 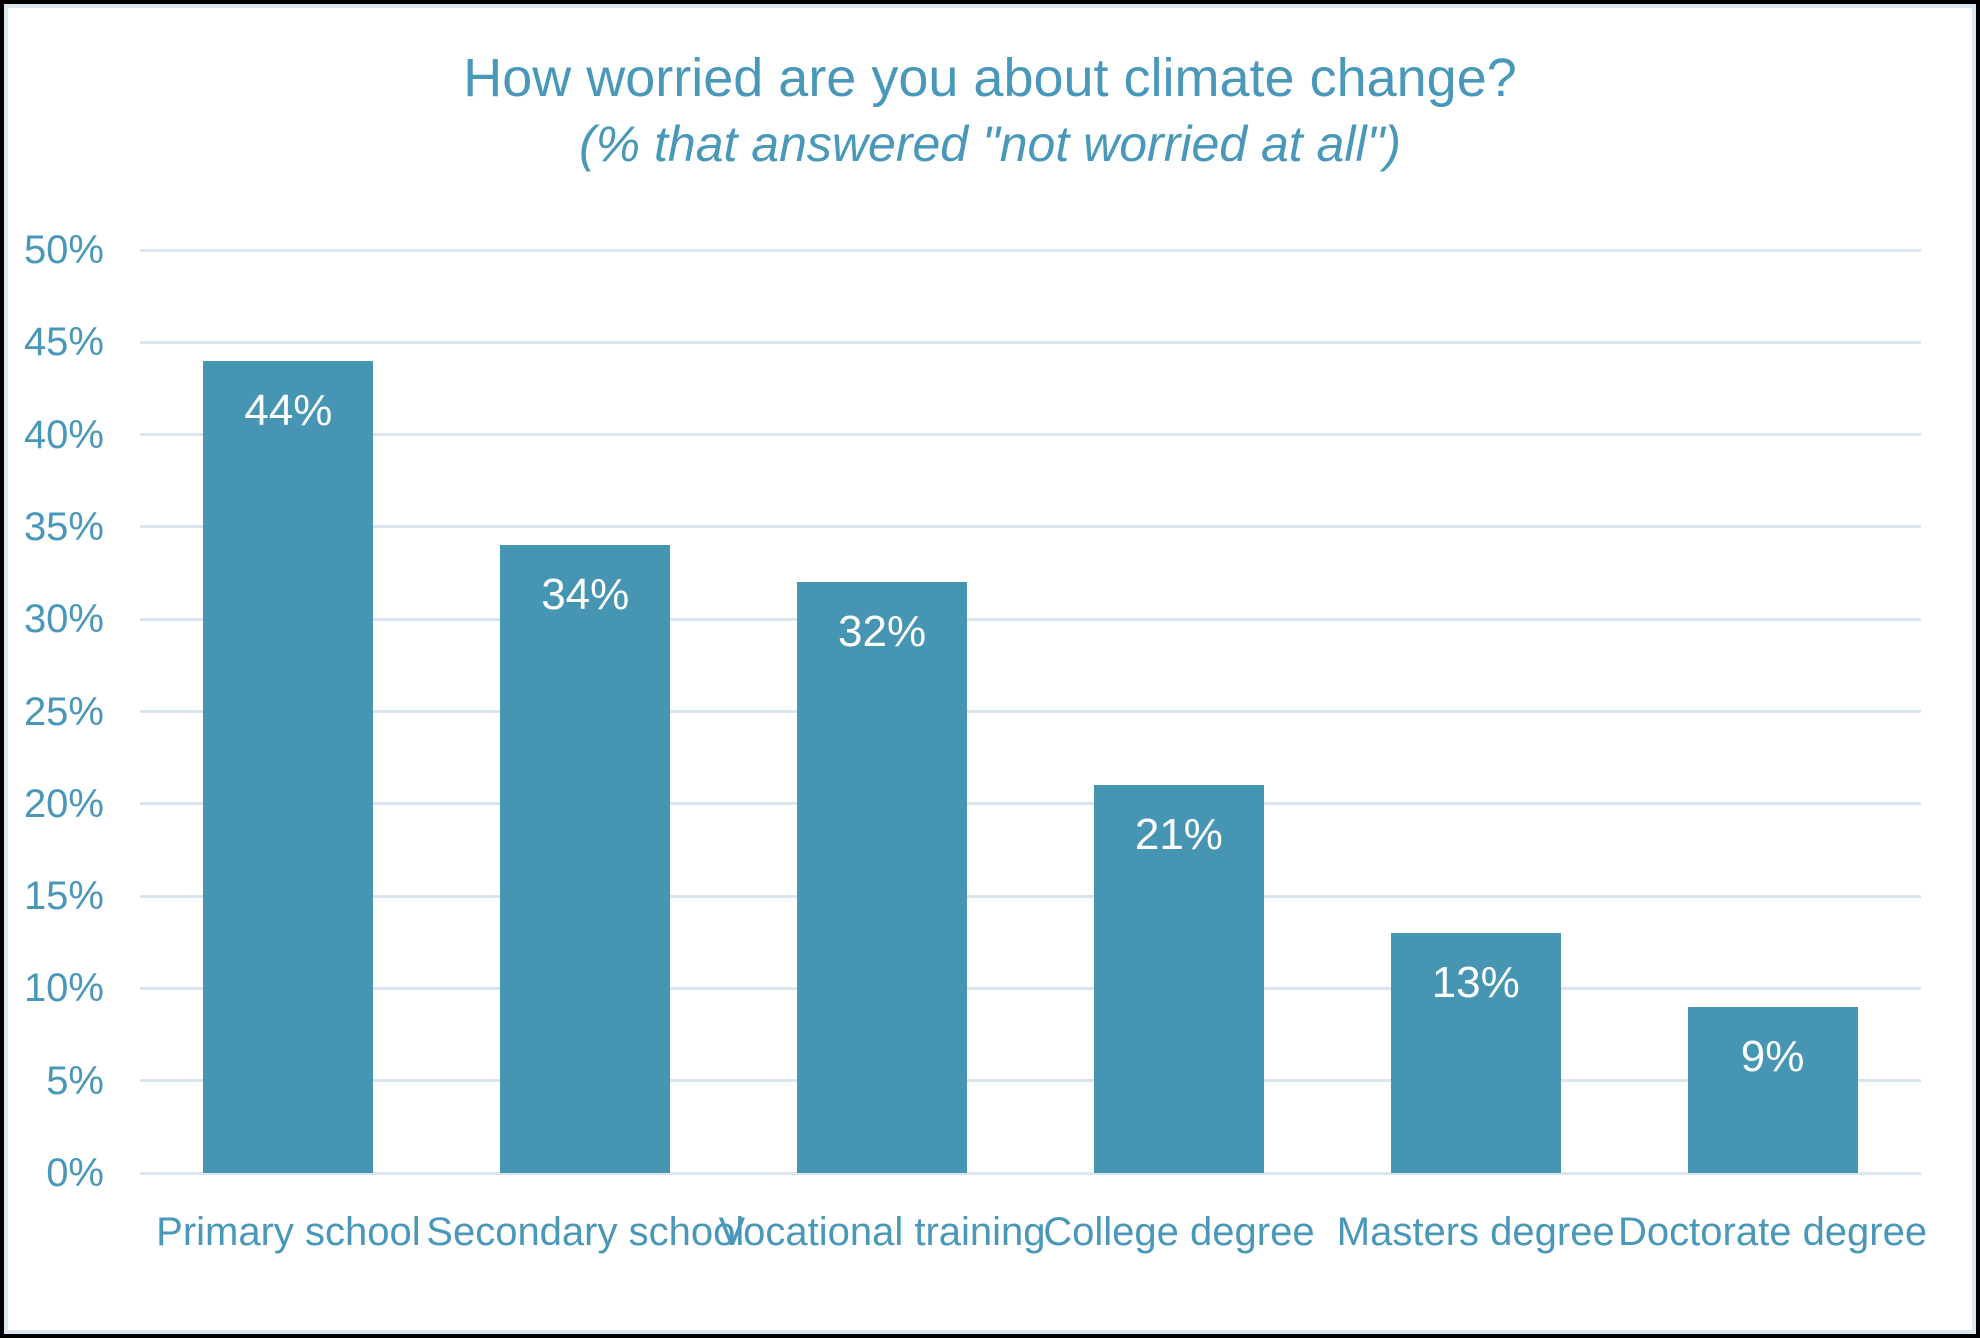 What do you see at coordinates (1772, 1089) in the screenshot?
I see `bar-doctorate-degree: 9%` at bounding box center [1772, 1089].